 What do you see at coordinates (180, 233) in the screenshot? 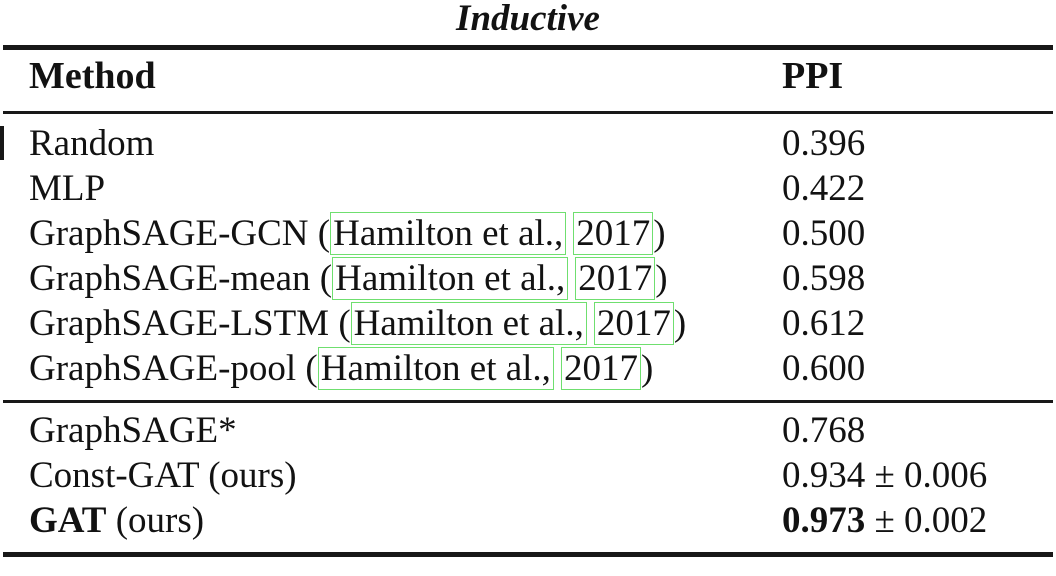
I see `method-name: GraphSAGE-GCN (` at bounding box center [180, 233].